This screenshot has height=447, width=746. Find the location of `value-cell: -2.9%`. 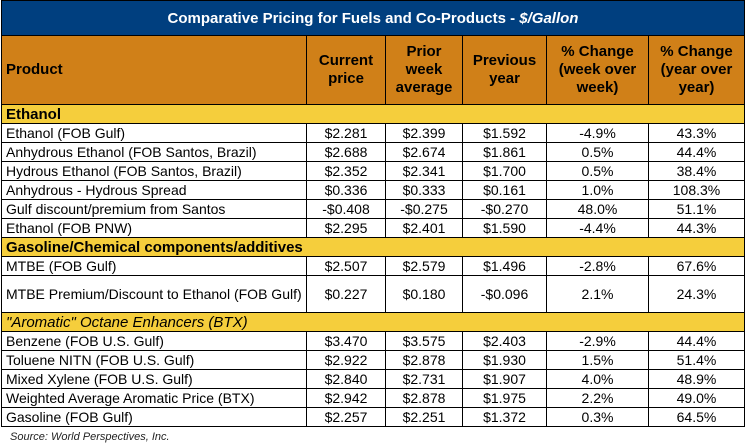

value-cell: -2.9% is located at coordinates (597, 341).